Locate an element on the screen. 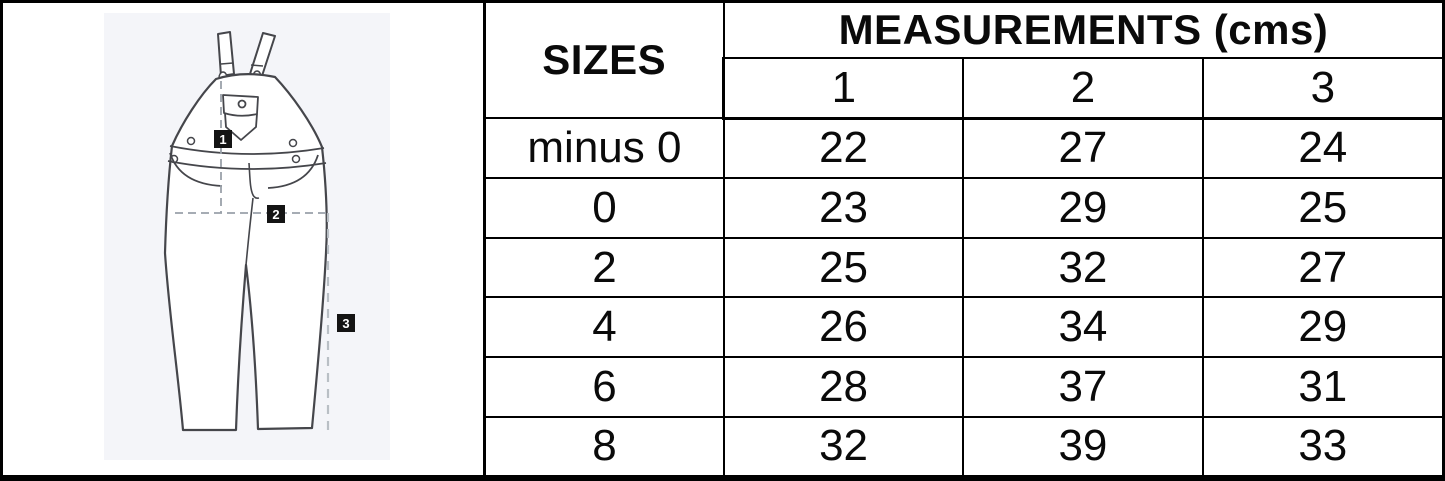 The width and height of the screenshot is (1445, 481). marker-3-label: 3 is located at coordinates (345, 323).